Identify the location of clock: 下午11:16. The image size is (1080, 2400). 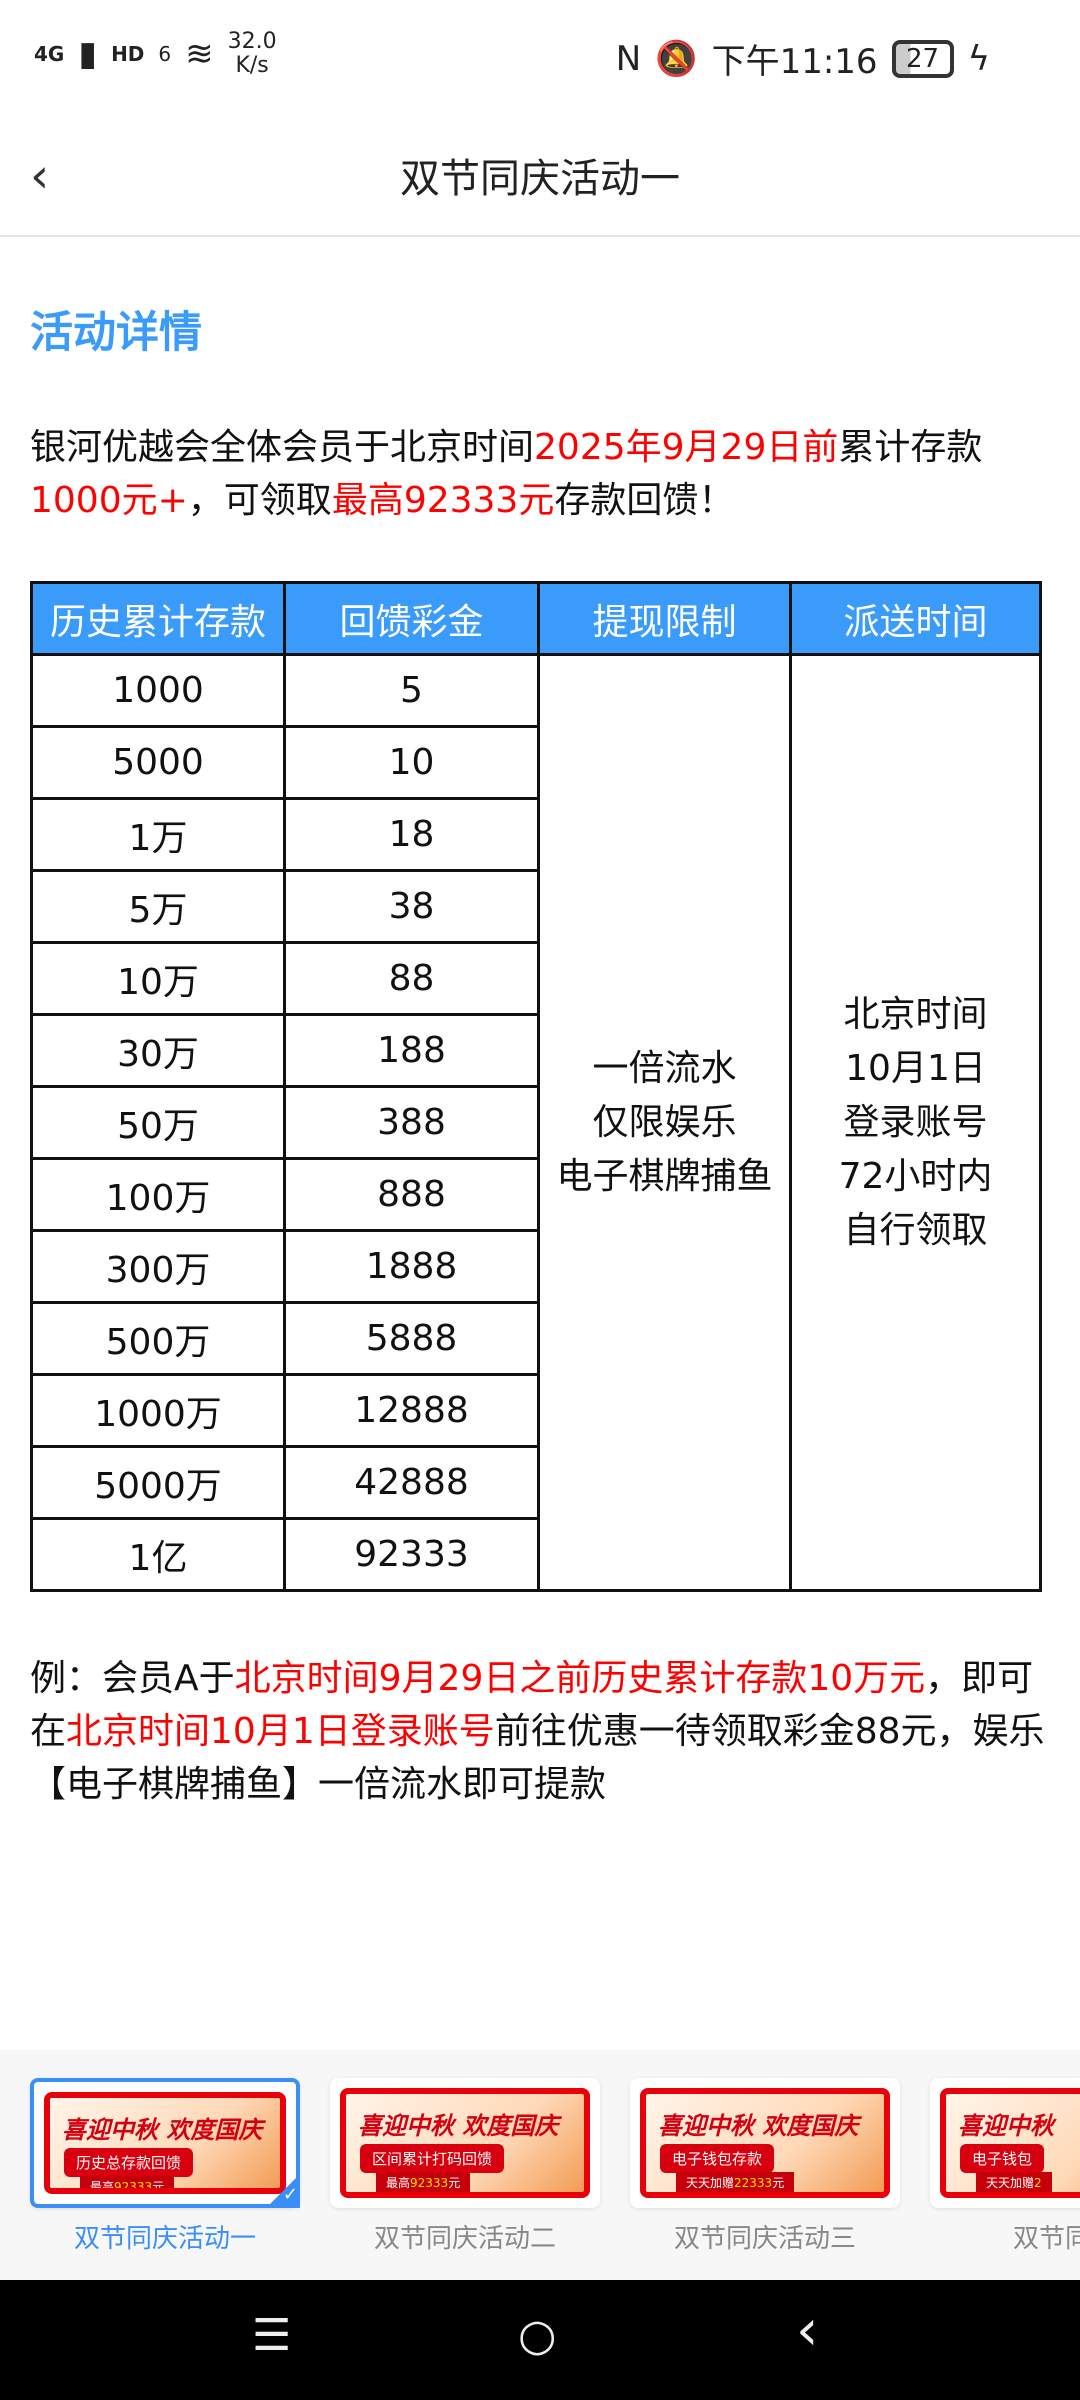
(794, 62).